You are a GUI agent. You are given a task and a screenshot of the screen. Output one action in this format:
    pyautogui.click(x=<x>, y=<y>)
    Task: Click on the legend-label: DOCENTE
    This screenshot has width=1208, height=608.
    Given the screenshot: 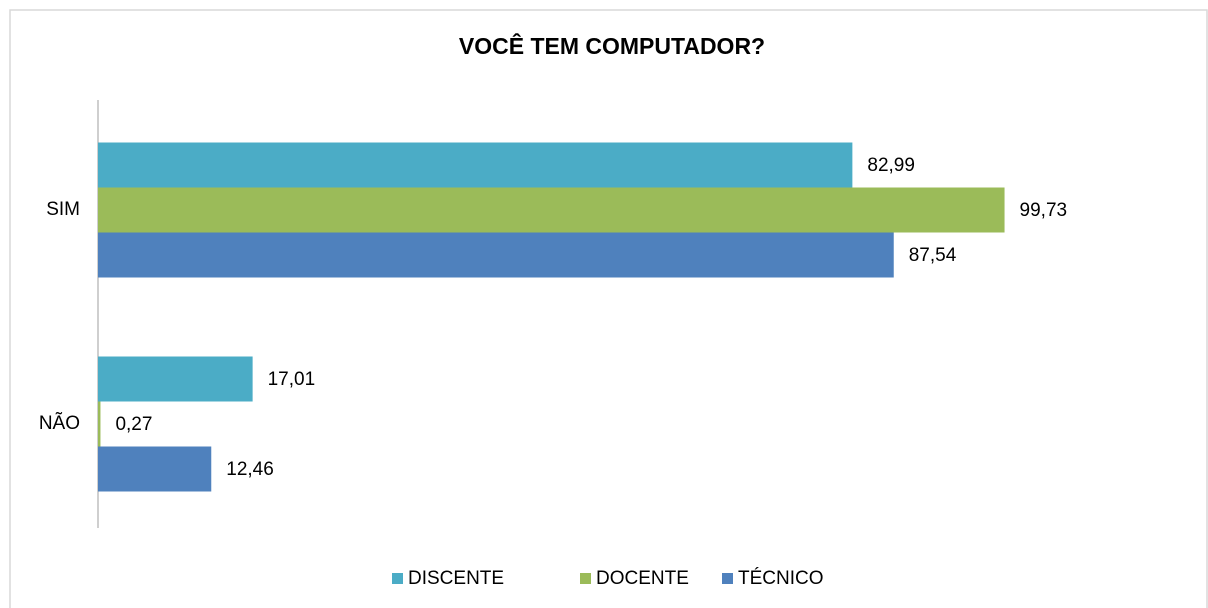 What is the action you would take?
    pyautogui.click(x=642, y=578)
    